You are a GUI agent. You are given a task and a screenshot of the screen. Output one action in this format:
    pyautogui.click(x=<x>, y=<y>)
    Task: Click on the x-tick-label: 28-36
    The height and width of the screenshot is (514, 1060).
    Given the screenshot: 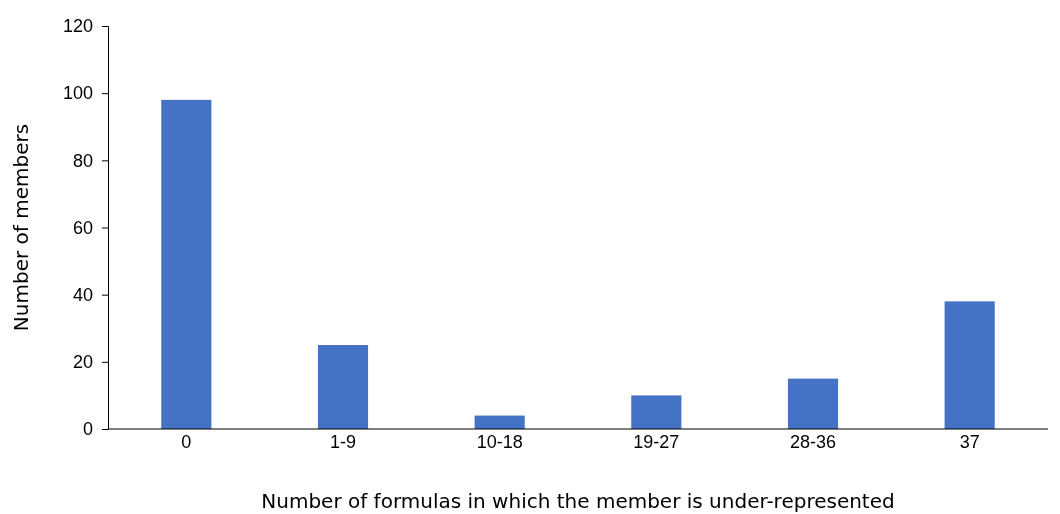 What is the action you would take?
    pyautogui.click(x=813, y=442)
    